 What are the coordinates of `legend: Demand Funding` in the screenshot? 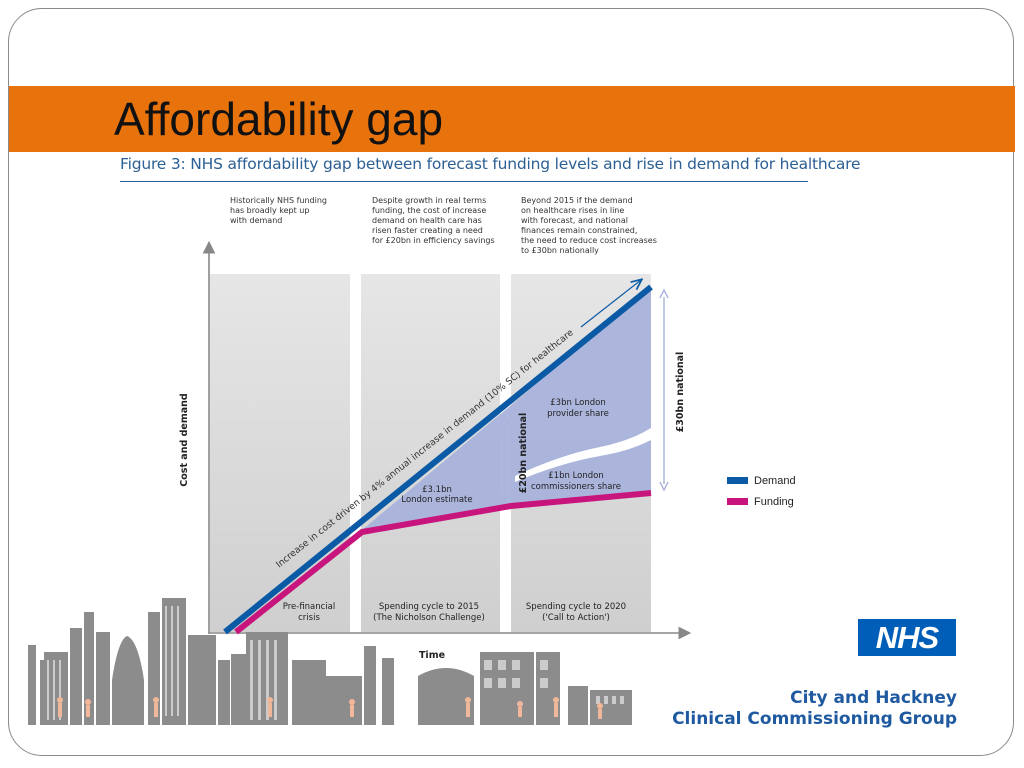 It's located at (761, 491).